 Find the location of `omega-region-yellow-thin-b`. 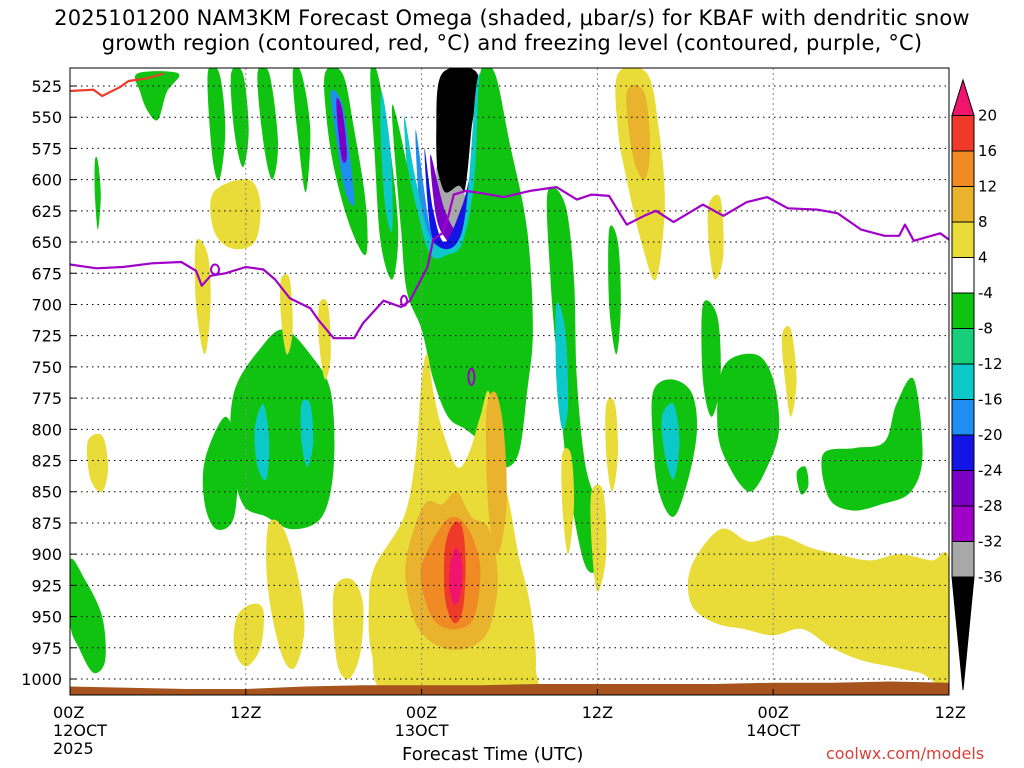

omega-region-yellow-thin-b is located at coordinates (611, 445).